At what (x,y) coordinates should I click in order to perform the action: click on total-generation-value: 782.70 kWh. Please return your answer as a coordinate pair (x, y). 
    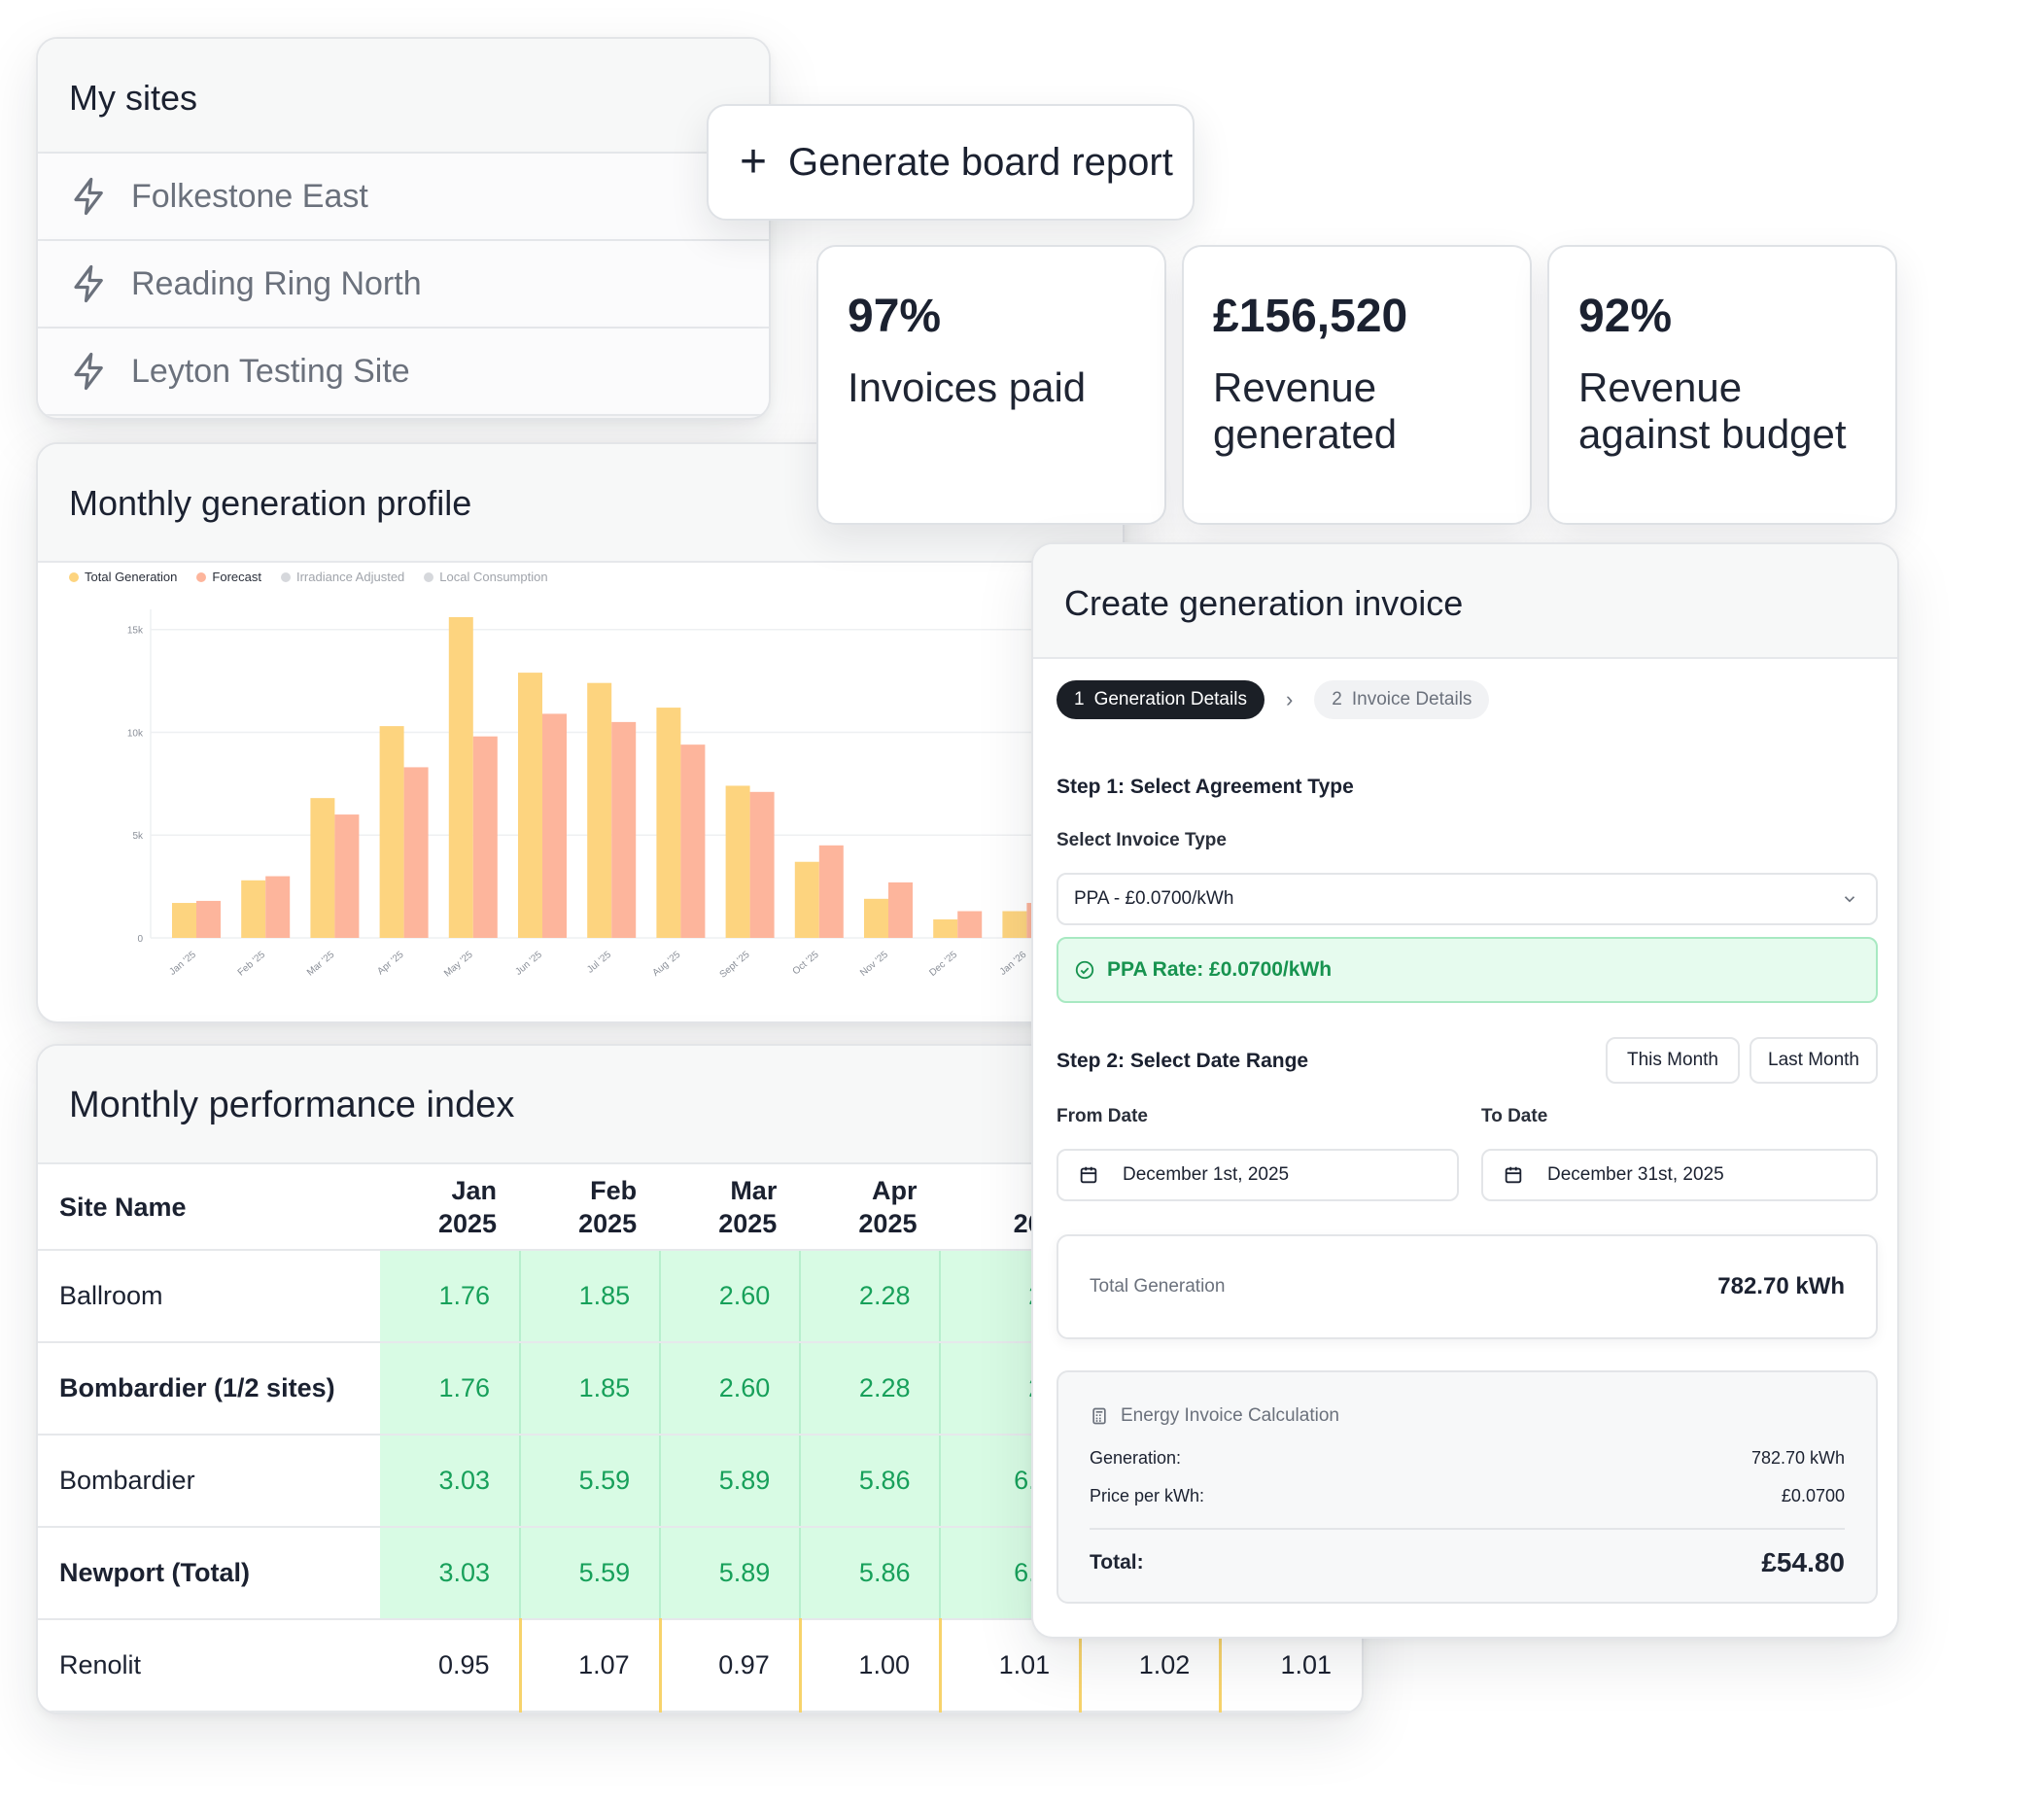
    Looking at the image, I should click on (1781, 1286).